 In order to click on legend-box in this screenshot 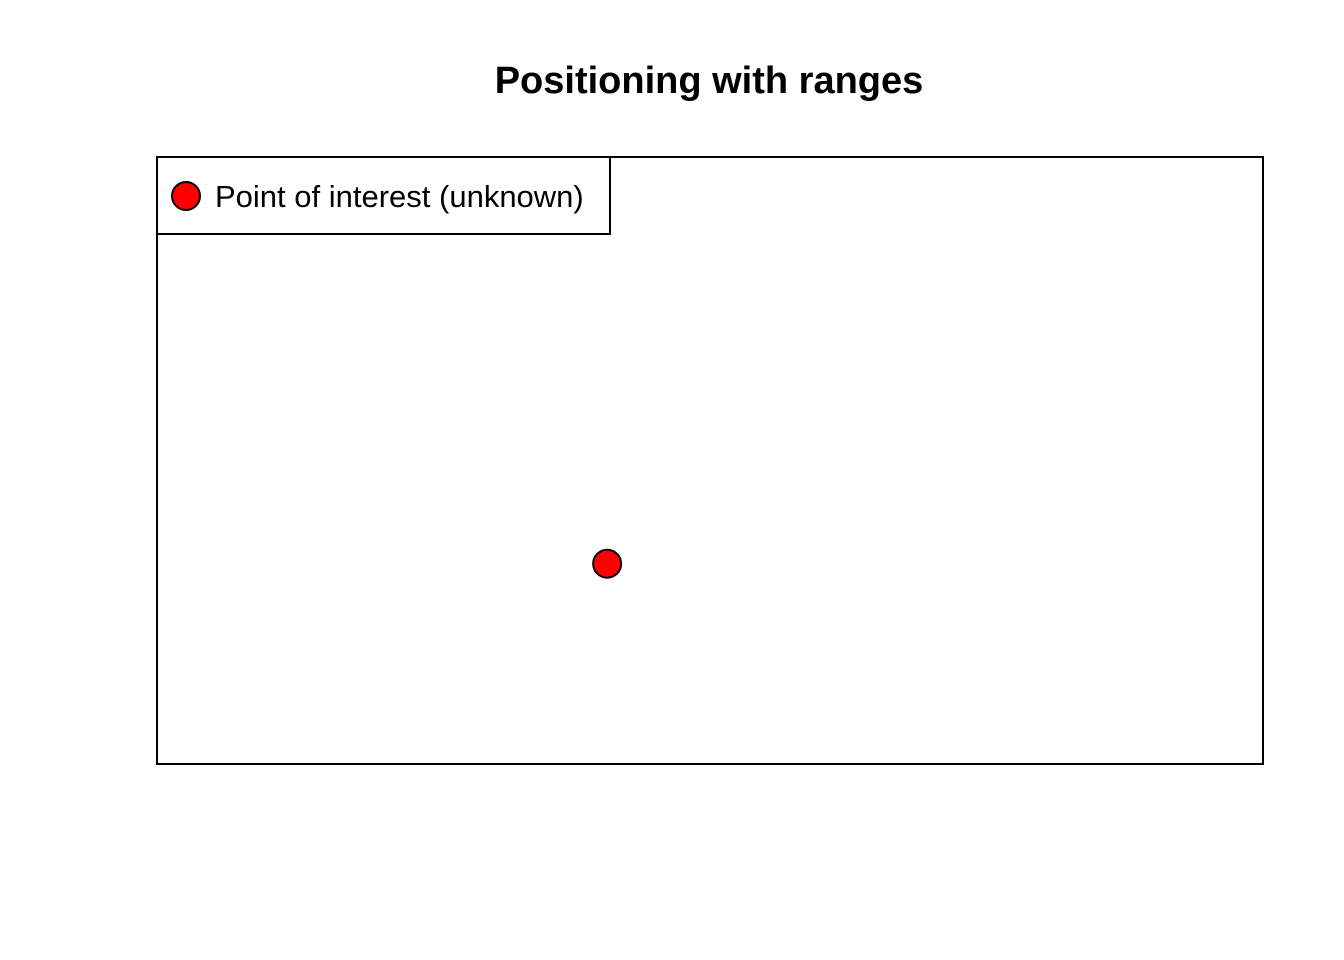, I will do `click(383, 195)`.